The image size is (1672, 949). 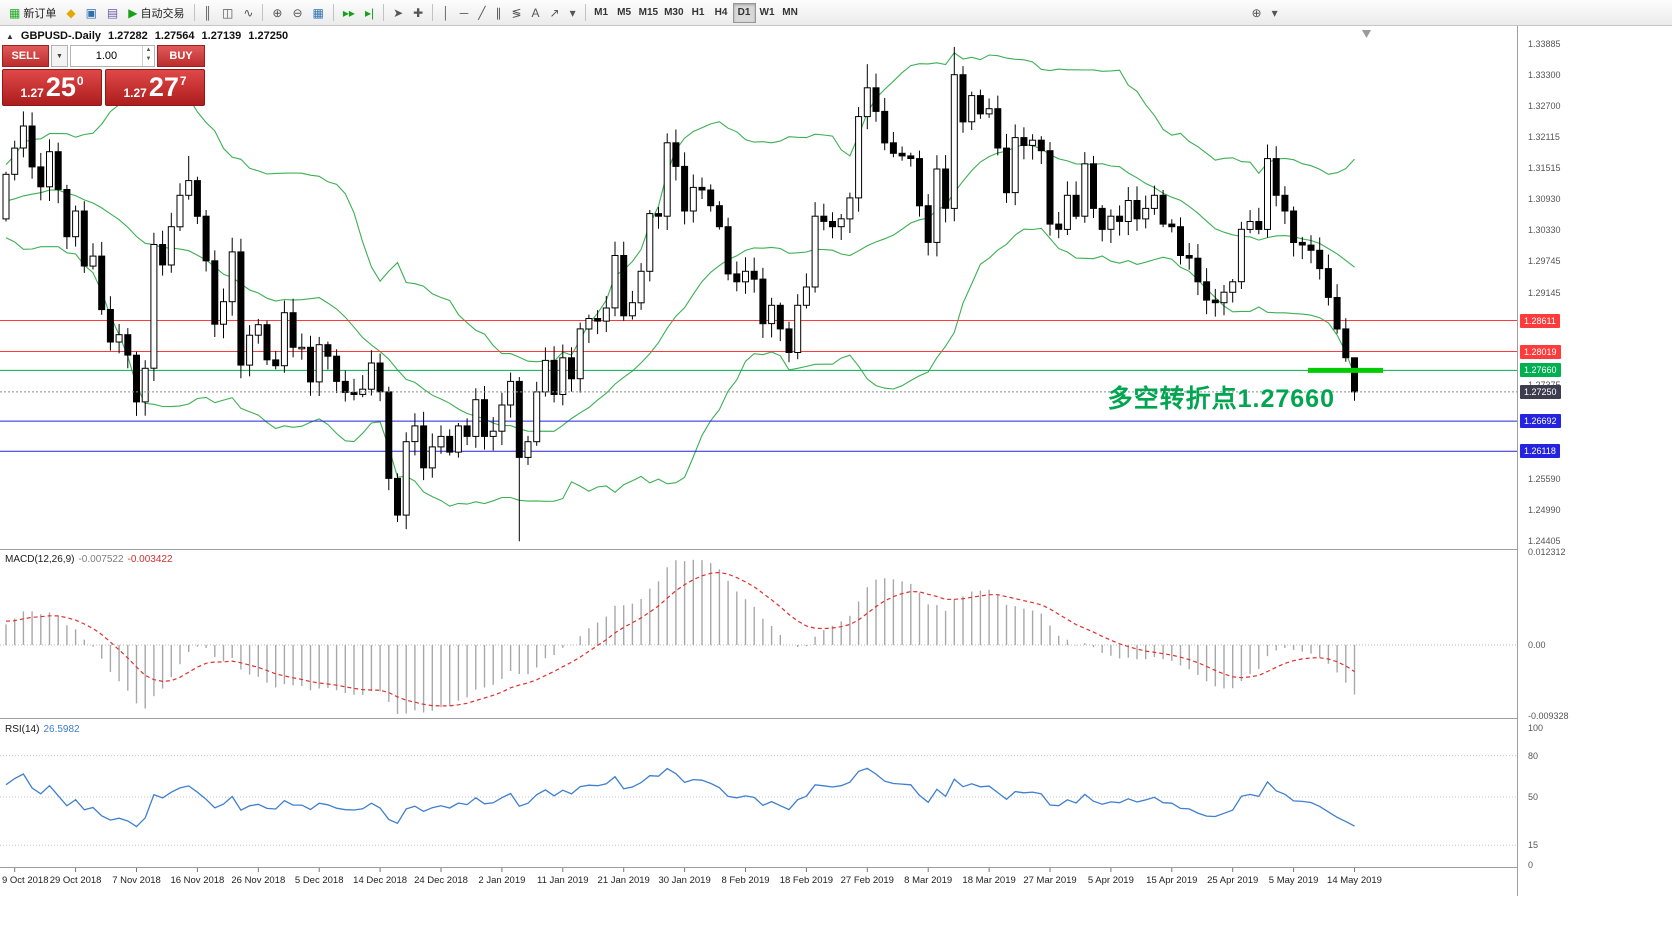 I want to click on shapes-dropdown-icon: ▾, so click(x=573, y=13).